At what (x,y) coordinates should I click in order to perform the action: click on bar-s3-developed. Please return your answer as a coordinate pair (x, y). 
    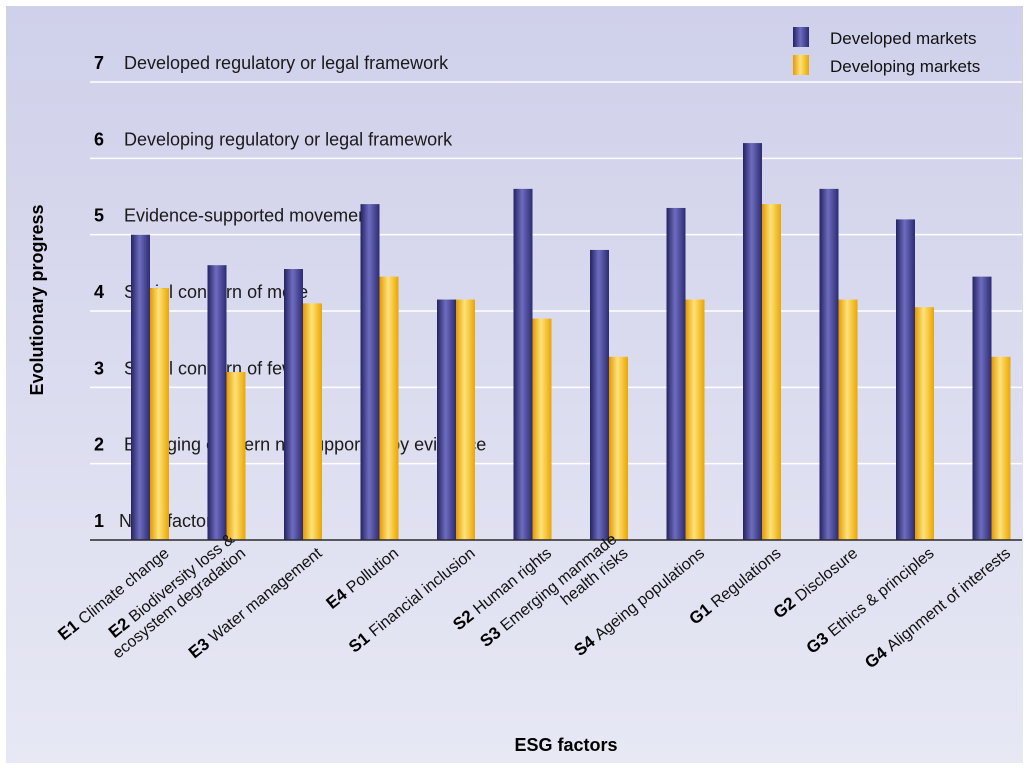
    Looking at the image, I should click on (599, 394).